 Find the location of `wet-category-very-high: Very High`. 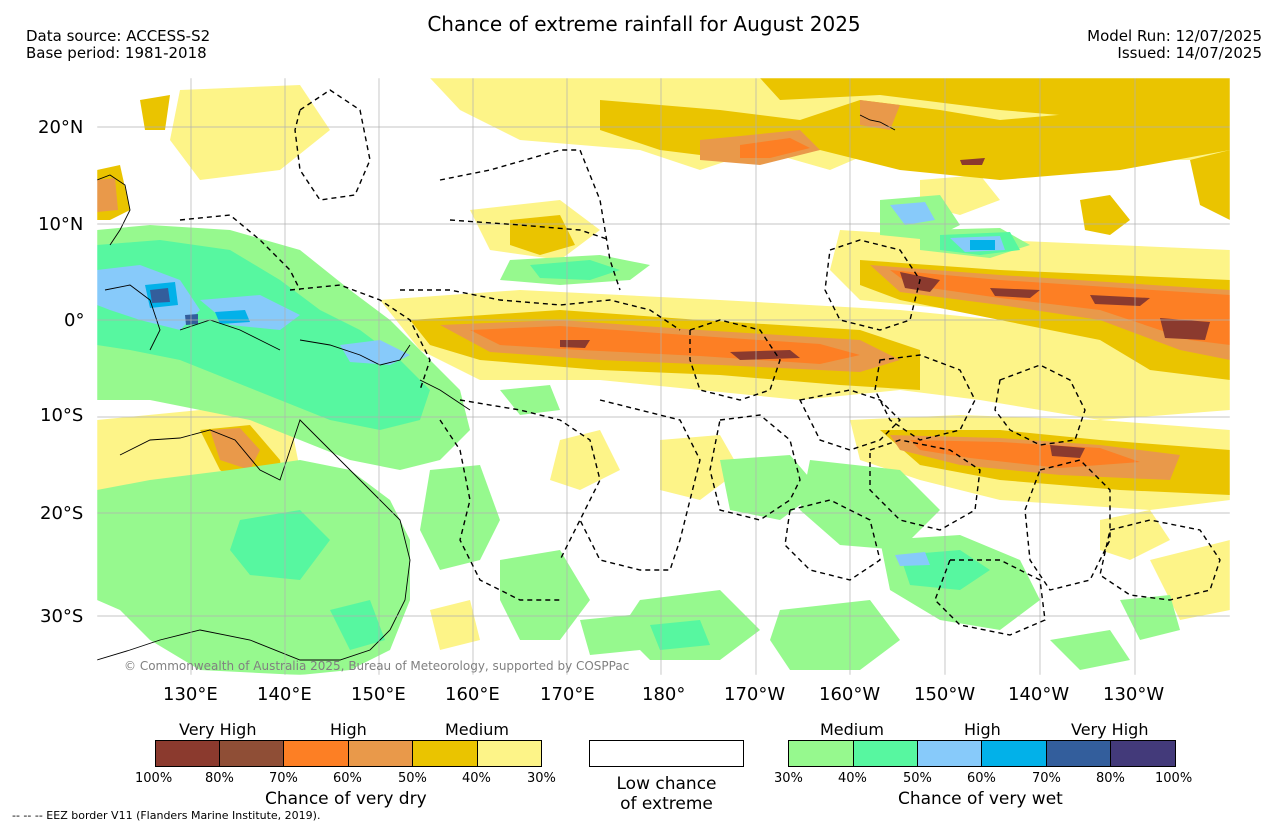

wet-category-very-high: Very High is located at coordinates (1110, 729).